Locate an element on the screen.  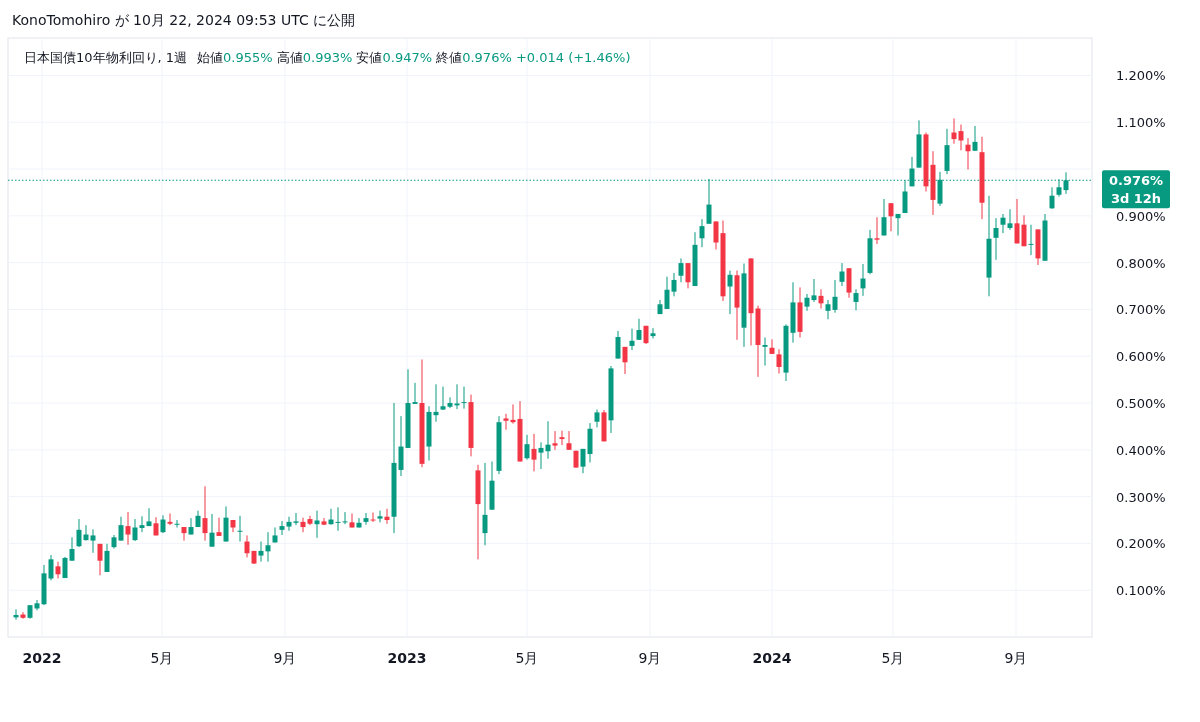
text: 始値0.955% 高値0.993% 安値0.947% 終値0.976% +0.014 (+1.46%) is located at coordinates (414, 57).